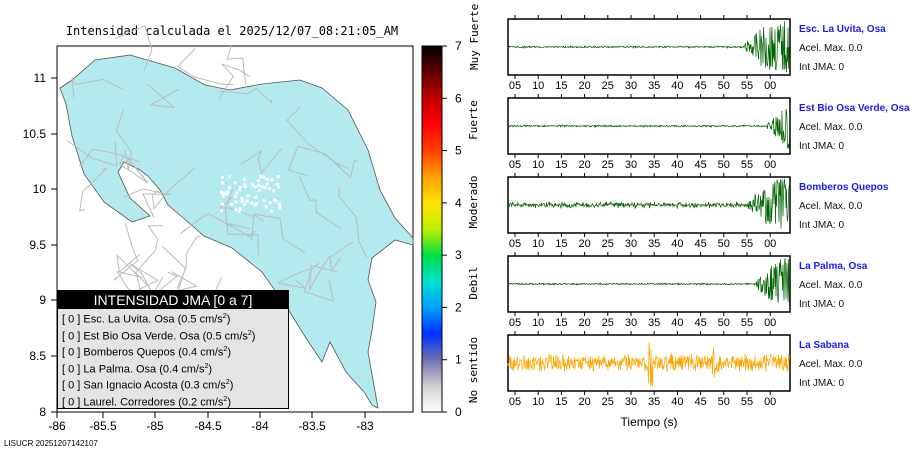  Describe the element at coordinates (458, 255) in the screenshot. I see `colorbar-tick-label: 3` at that location.